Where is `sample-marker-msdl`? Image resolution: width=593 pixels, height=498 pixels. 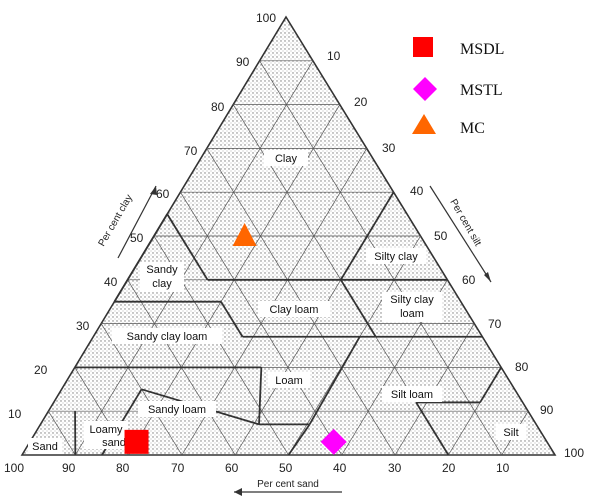 sample-marker-msdl is located at coordinates (136, 441).